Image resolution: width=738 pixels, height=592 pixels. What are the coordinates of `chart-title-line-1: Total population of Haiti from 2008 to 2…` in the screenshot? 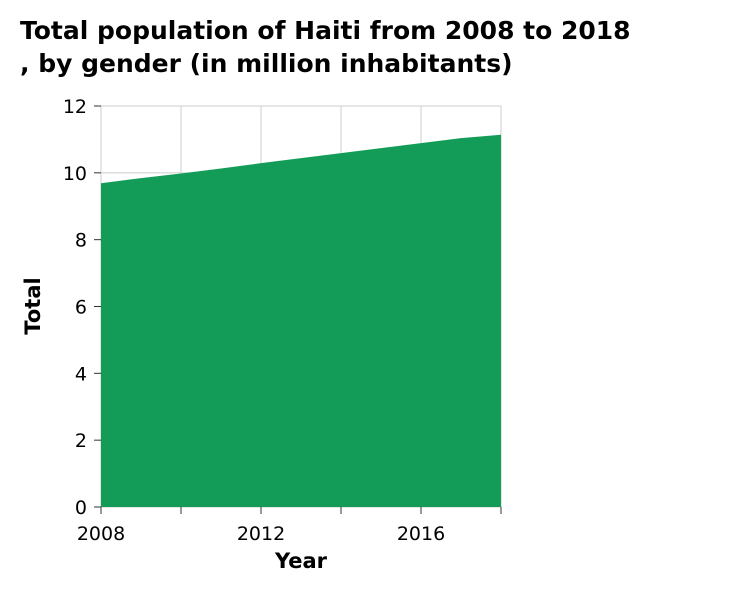 It's located at (325, 30).